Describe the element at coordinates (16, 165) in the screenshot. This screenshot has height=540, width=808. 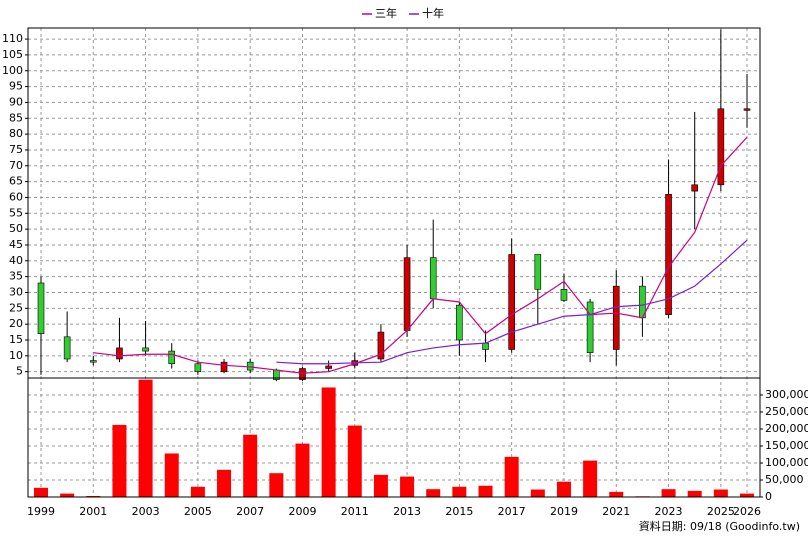
I see `y-tick-label: 70` at that location.